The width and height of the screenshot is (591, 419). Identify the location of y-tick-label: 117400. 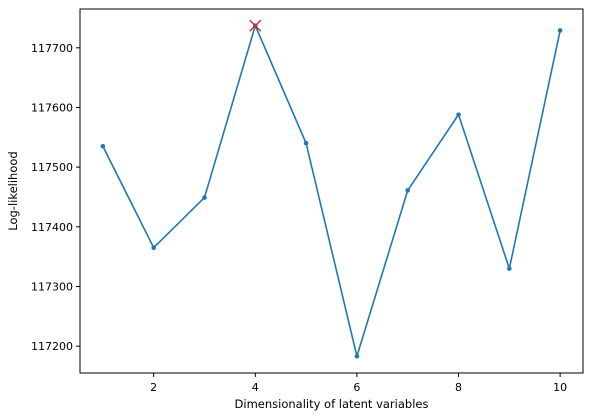
(52, 227).